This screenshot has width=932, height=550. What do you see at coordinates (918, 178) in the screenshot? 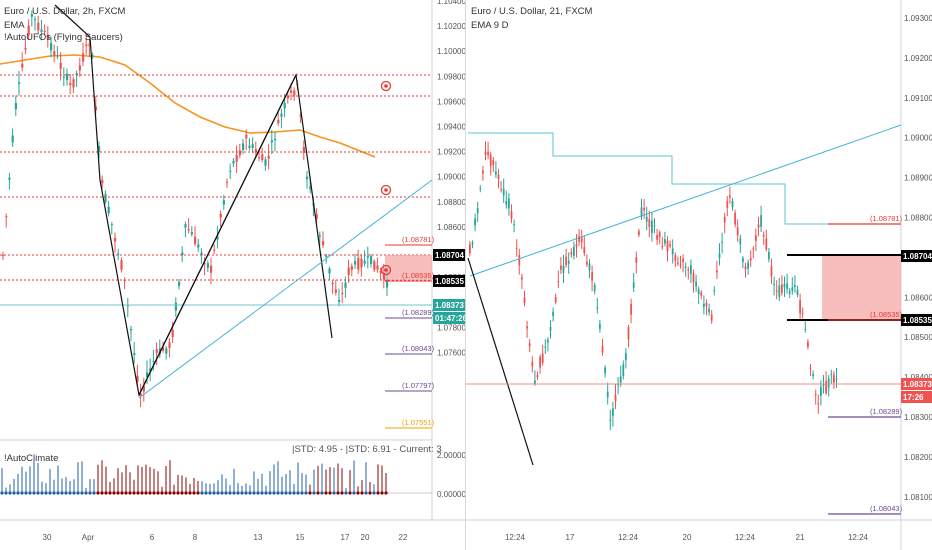
I see `right-price-label: 1.08900` at bounding box center [918, 178].